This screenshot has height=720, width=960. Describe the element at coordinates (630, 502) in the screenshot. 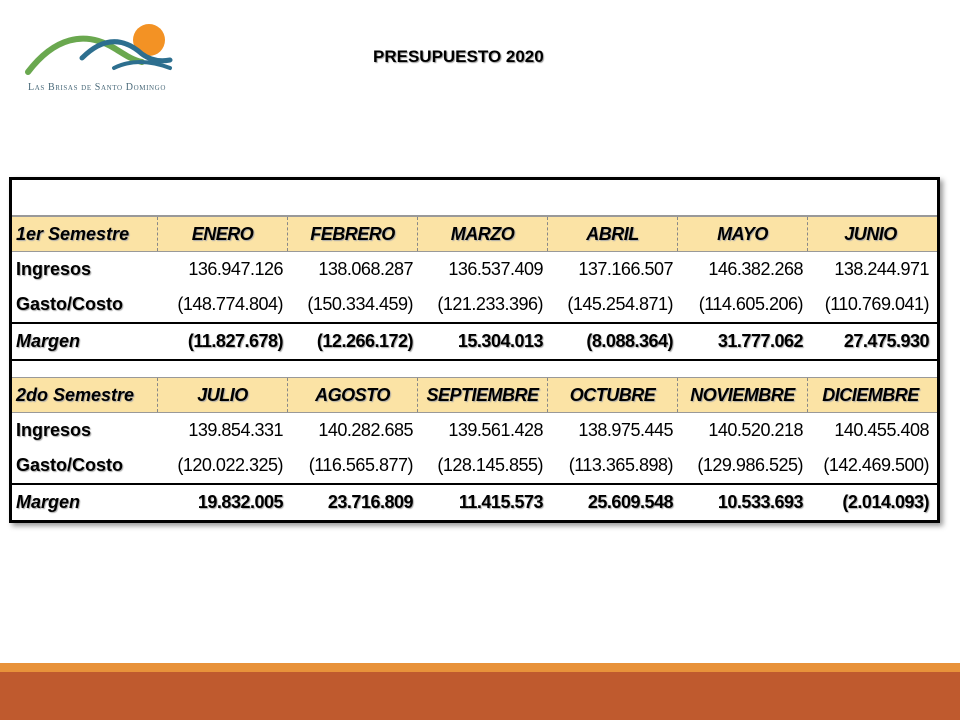

I see `margen-cell: 25.609.548` at that location.